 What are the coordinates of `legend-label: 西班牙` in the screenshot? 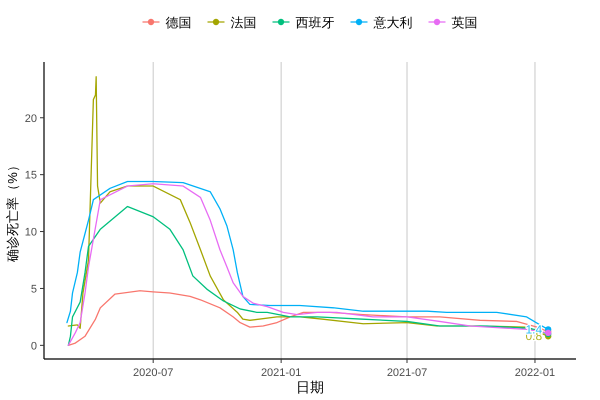 It's located at (315, 22).